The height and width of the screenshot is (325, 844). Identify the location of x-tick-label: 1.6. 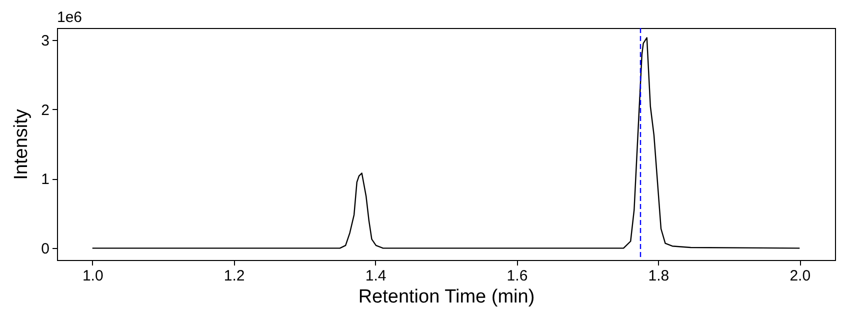
(517, 276).